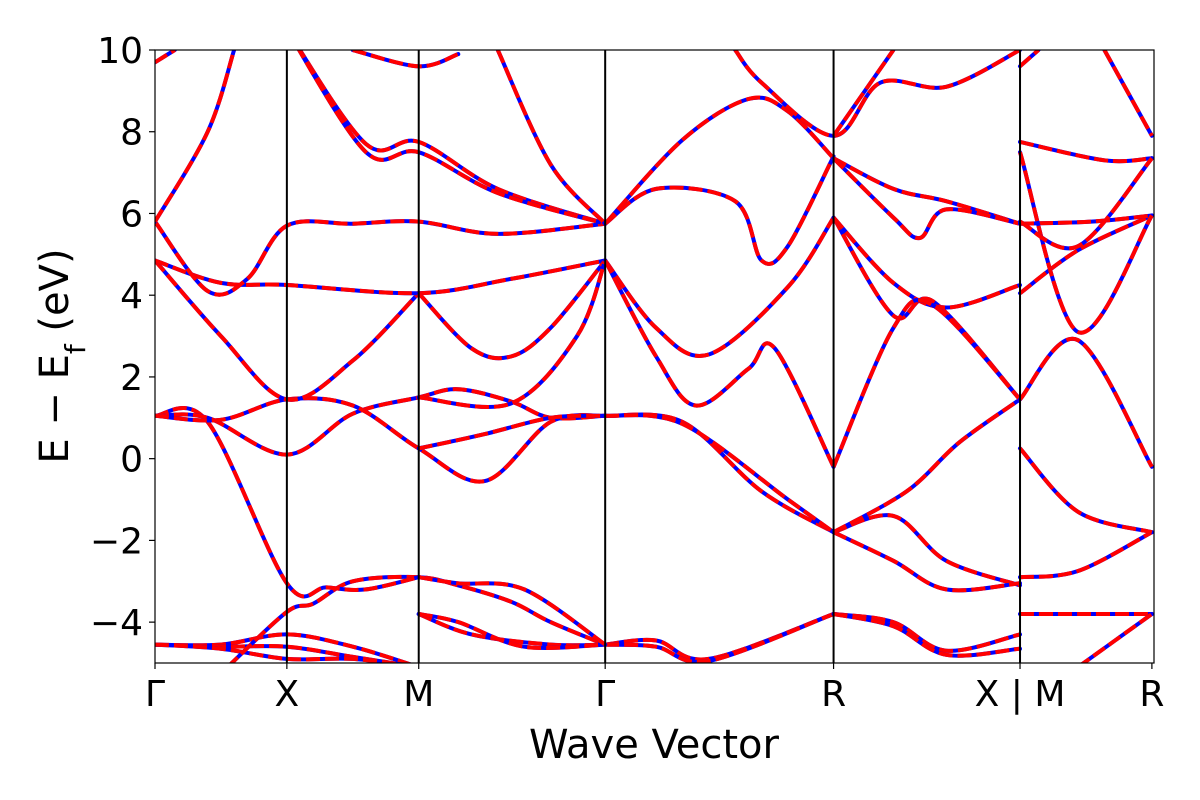 Image resolution: width=1200 pixels, height=800 pixels. What do you see at coordinates (116, 541) in the screenshot?
I see `y-tick-label: −2` at bounding box center [116, 541].